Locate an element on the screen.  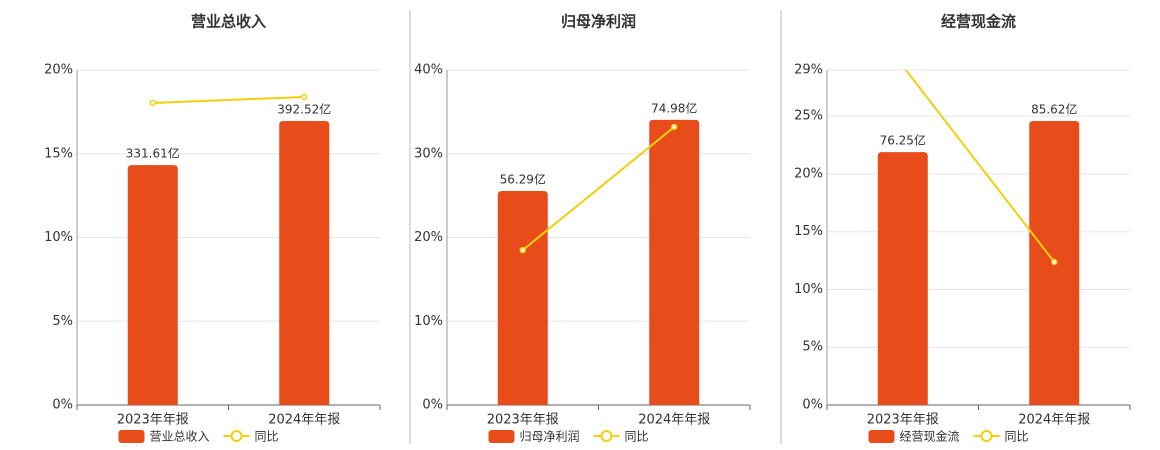
chart-title: 经营现金流 is located at coordinates (978, 22).